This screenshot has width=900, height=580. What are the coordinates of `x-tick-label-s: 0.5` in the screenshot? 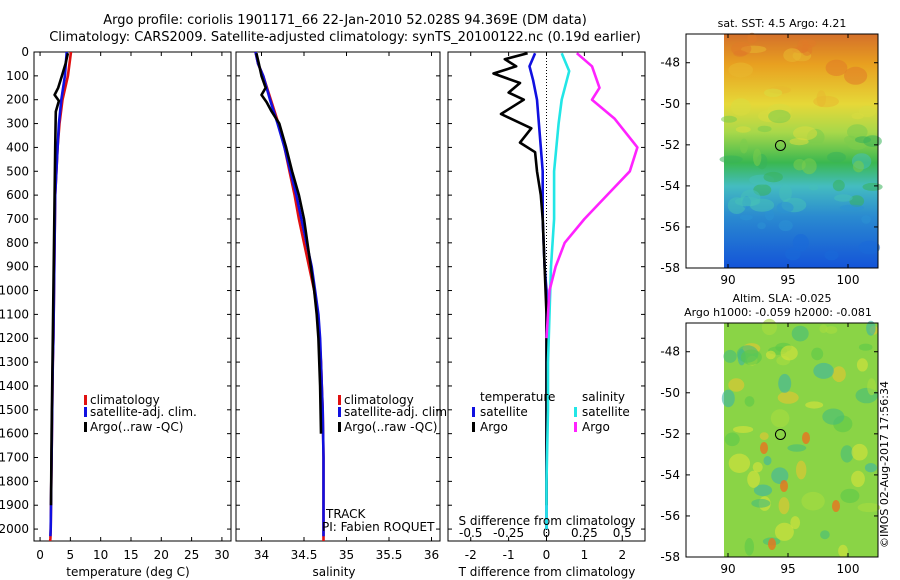 It's located at (622, 533).